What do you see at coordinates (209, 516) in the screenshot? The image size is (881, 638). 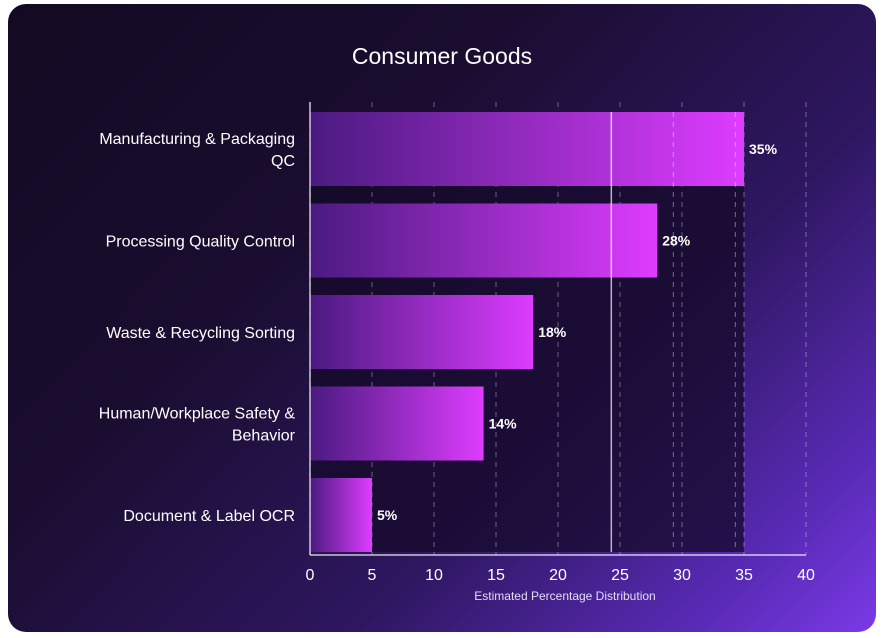 I see `y-tick-label: Document & Label OCR` at bounding box center [209, 516].